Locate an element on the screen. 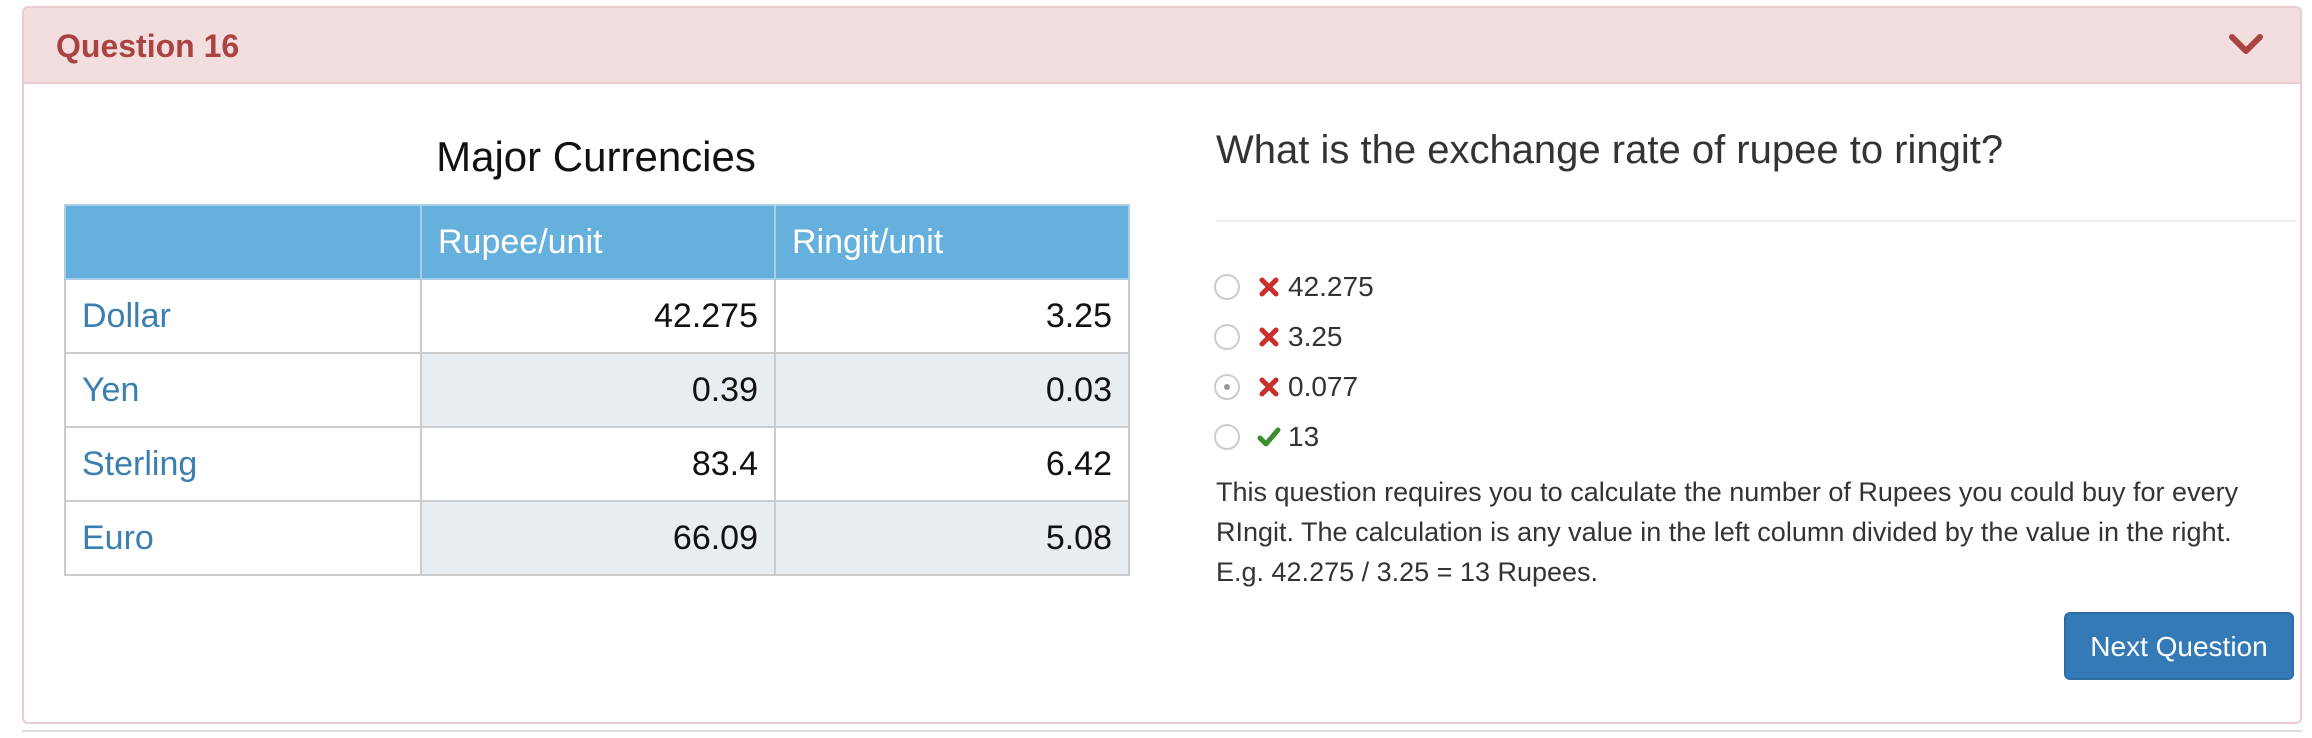 This screenshot has width=2312, height=738. option-label: 3.25 is located at coordinates (1315, 336).